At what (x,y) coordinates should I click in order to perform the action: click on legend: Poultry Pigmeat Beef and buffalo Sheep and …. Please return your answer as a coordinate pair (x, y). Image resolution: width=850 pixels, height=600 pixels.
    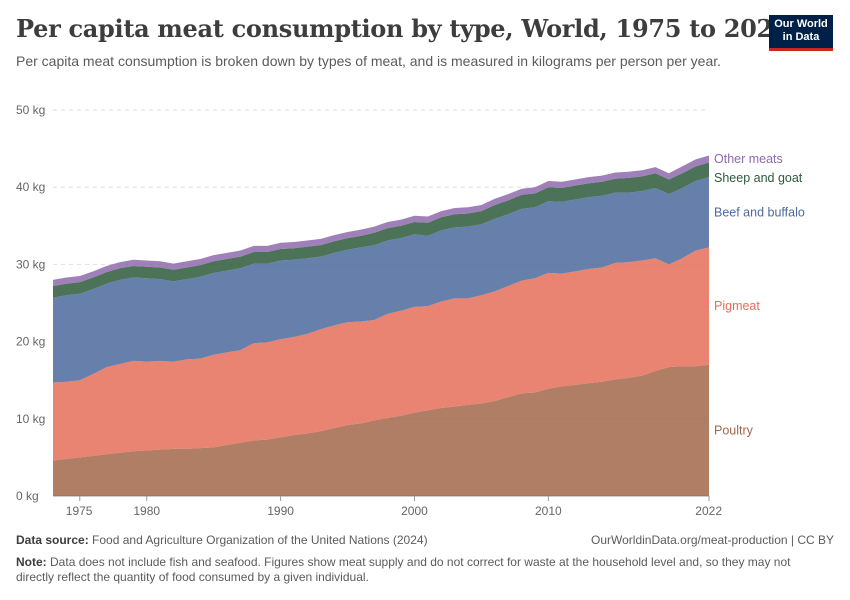
    Looking at the image, I should click on (759, 294).